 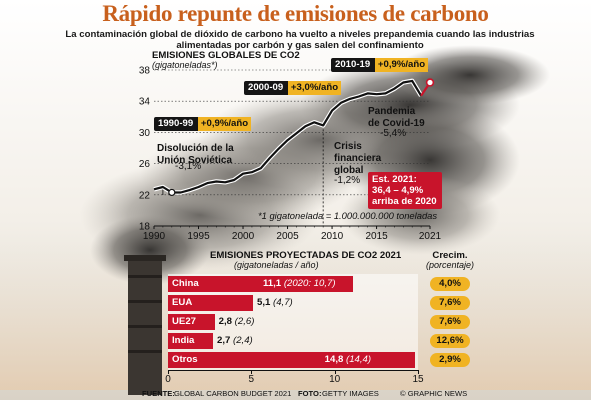 I want to click on bar-chart-header: EMISIONES PROYECTADAS DE CO2 2021, so click(x=306, y=255).